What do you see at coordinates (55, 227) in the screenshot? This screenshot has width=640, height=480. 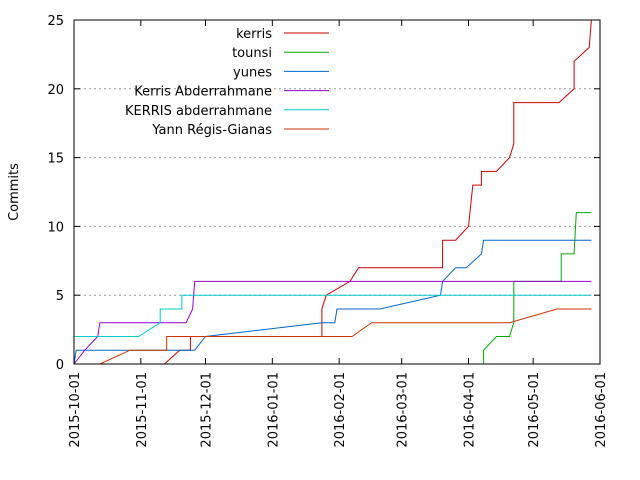 I see `y-tick-label: 10` at bounding box center [55, 227].